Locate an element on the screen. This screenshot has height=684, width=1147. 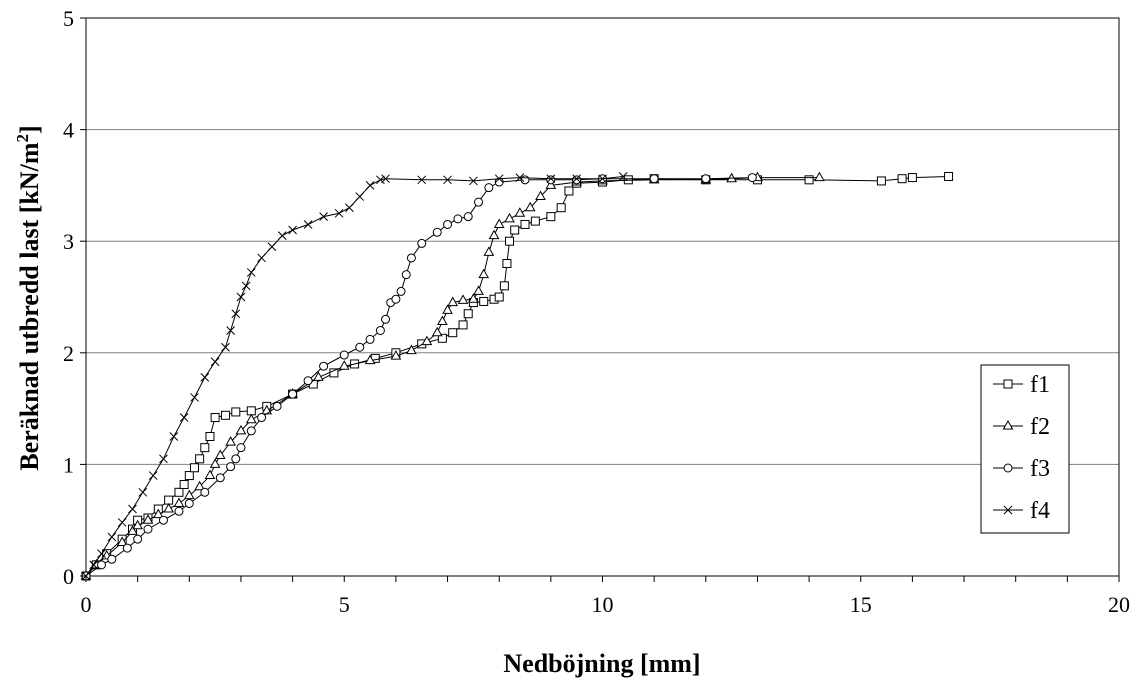
y-tick-label: 3 is located at coordinates (68, 241).